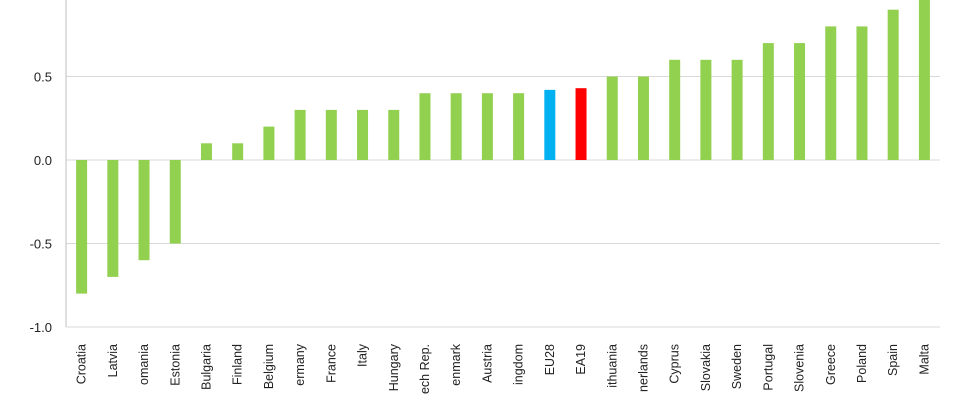 Image resolution: width=960 pixels, height=400 pixels. What do you see at coordinates (269, 143) in the screenshot?
I see `bar-belgium` at bounding box center [269, 143].